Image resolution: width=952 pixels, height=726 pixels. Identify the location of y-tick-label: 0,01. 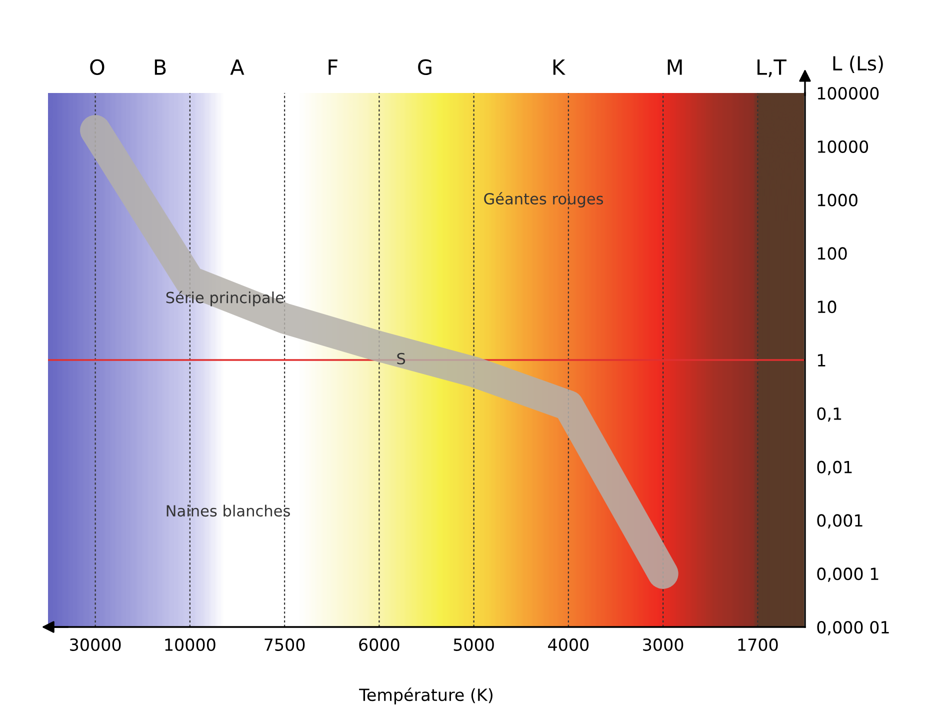
(834, 468).